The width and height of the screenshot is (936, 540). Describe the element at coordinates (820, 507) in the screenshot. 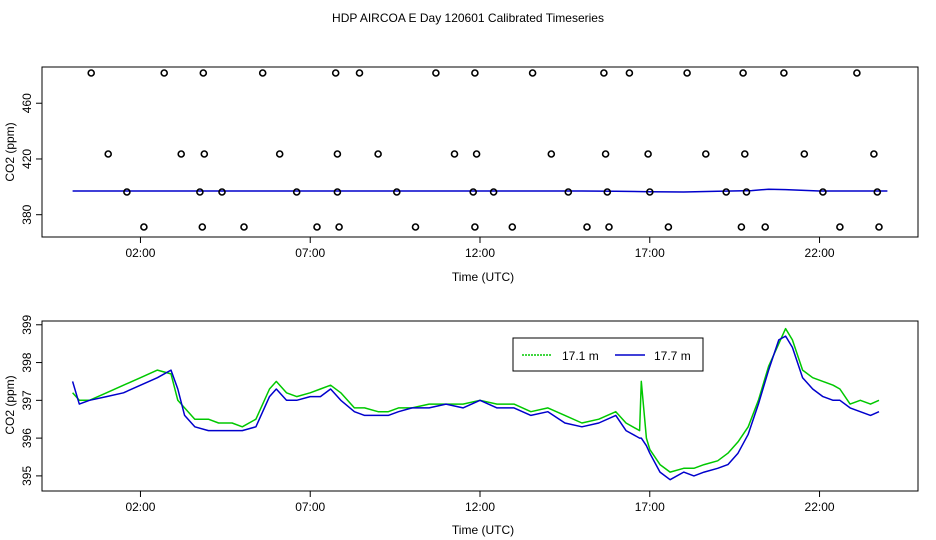

I see `bottom-x-tick-label: 22:00` at that location.